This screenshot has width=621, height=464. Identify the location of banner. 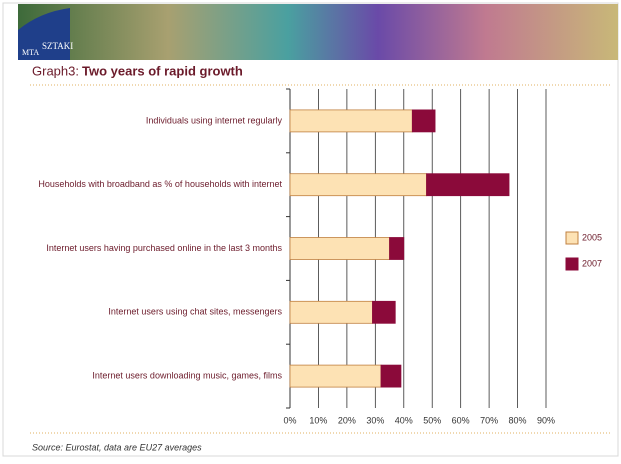
(318, 32).